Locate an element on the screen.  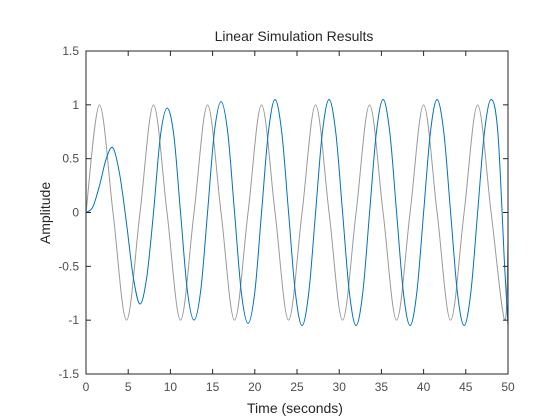
x-axis-label: Time (seconds) is located at coordinates (295, 408).